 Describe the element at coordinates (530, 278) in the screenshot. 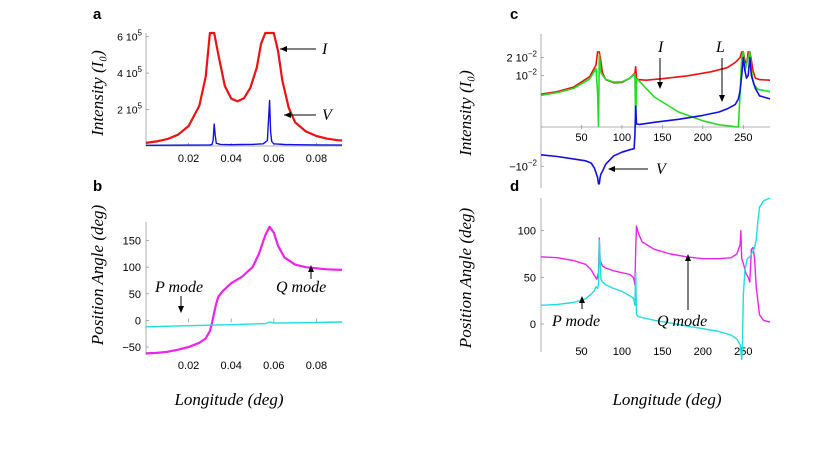

I see `panel-d-y-tick-label: 50` at that location.